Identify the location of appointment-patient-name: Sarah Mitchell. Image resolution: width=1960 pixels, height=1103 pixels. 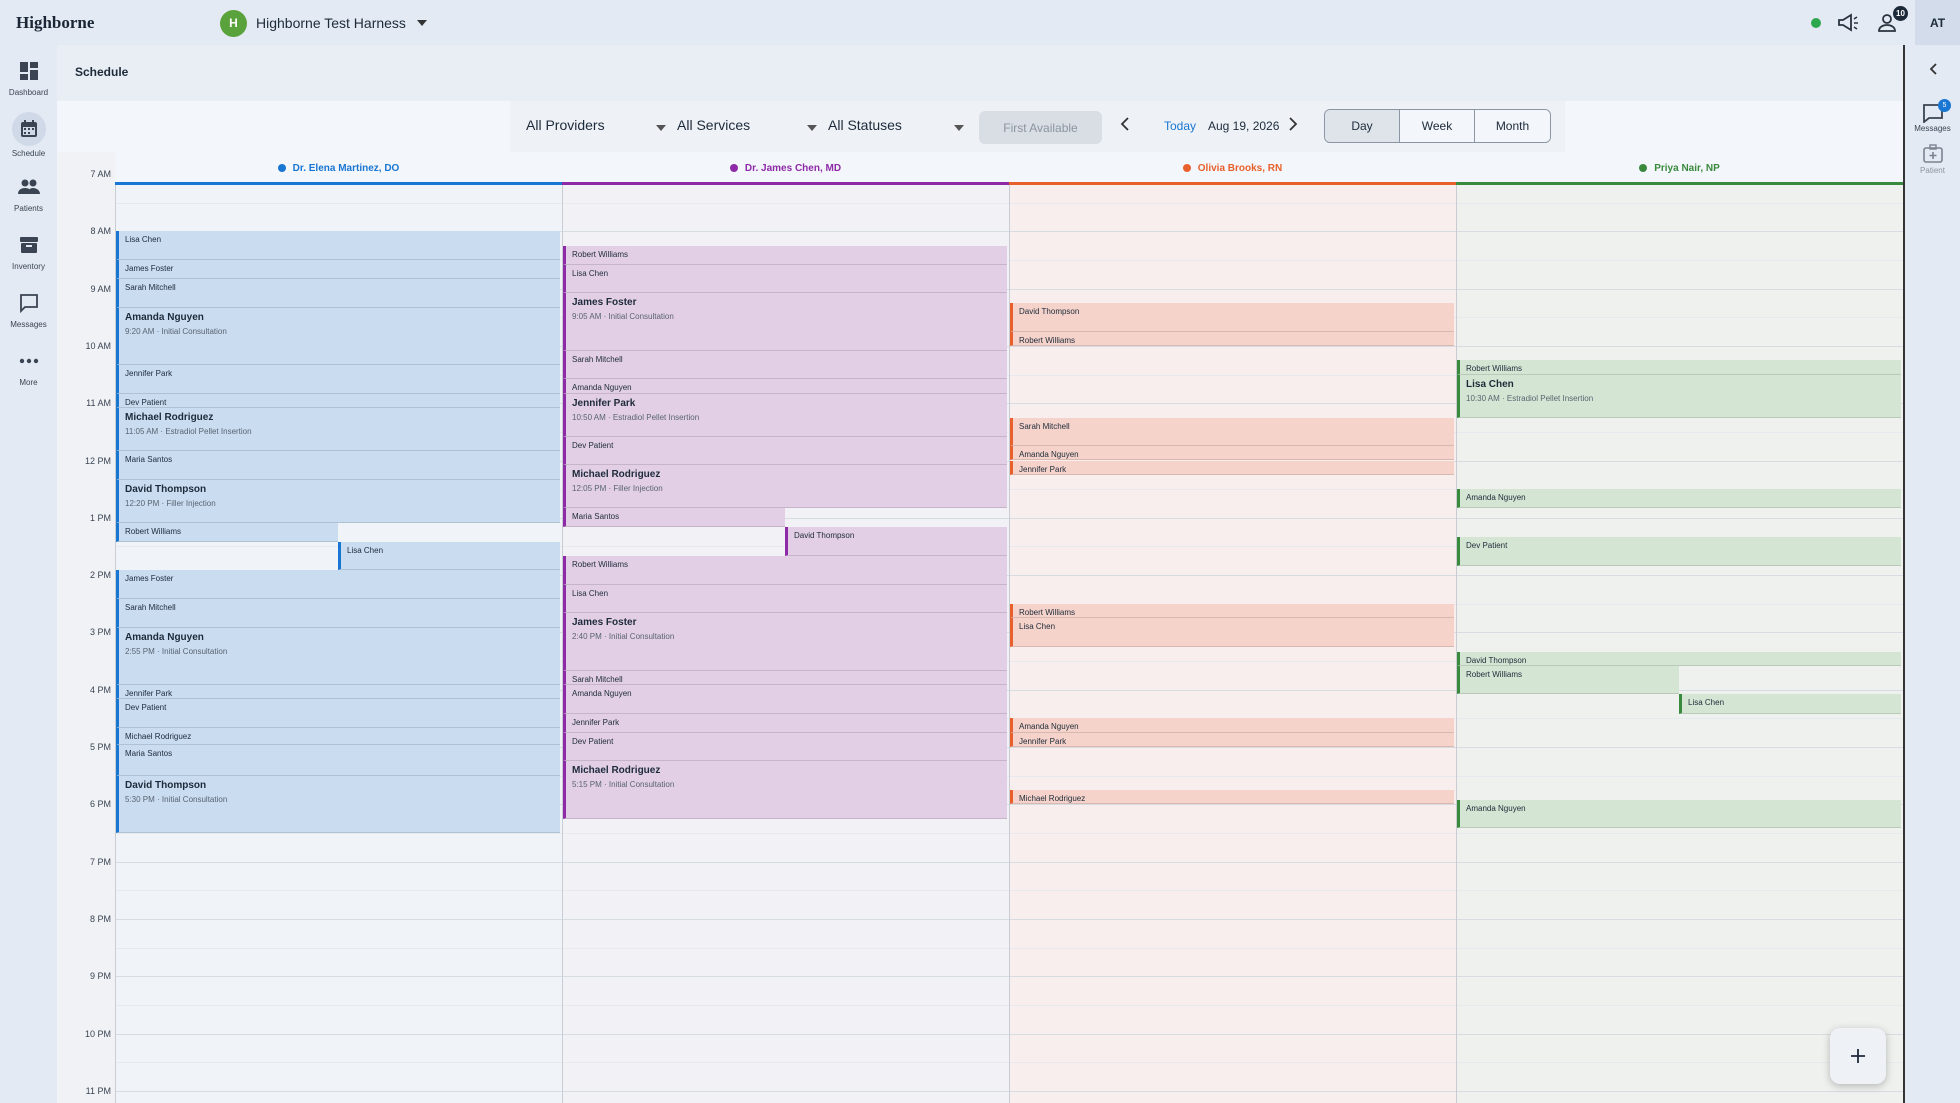
(597, 359).